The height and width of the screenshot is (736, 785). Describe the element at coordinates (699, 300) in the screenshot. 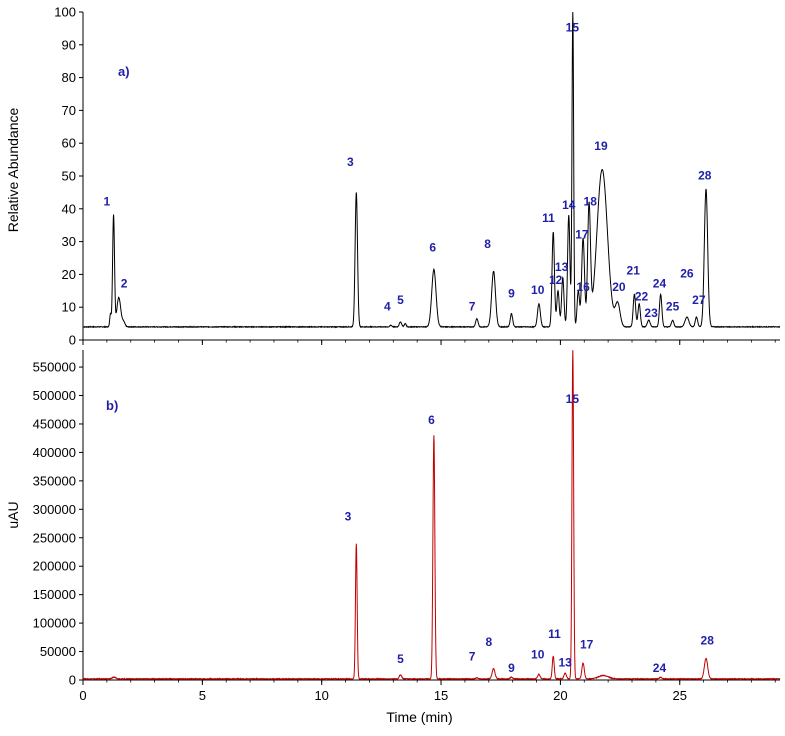

I see `peak-label: 27` at that location.